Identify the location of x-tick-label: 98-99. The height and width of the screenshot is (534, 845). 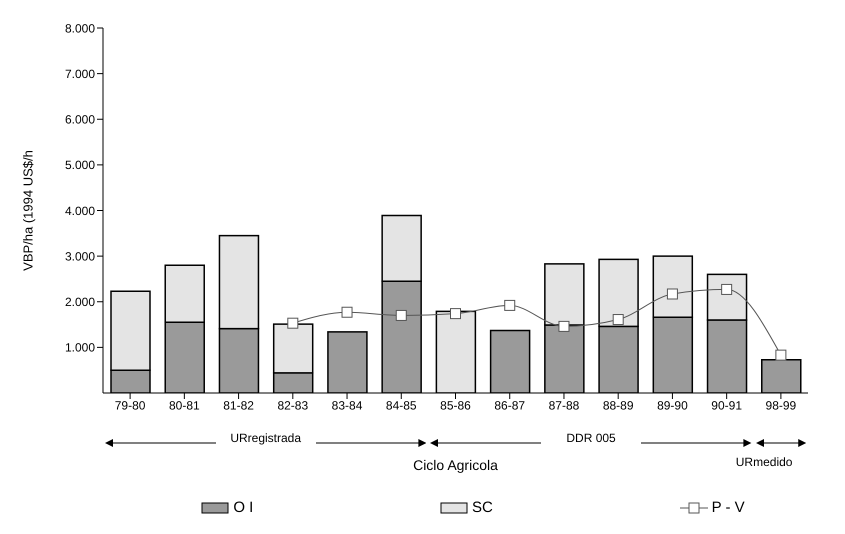
(781, 405).